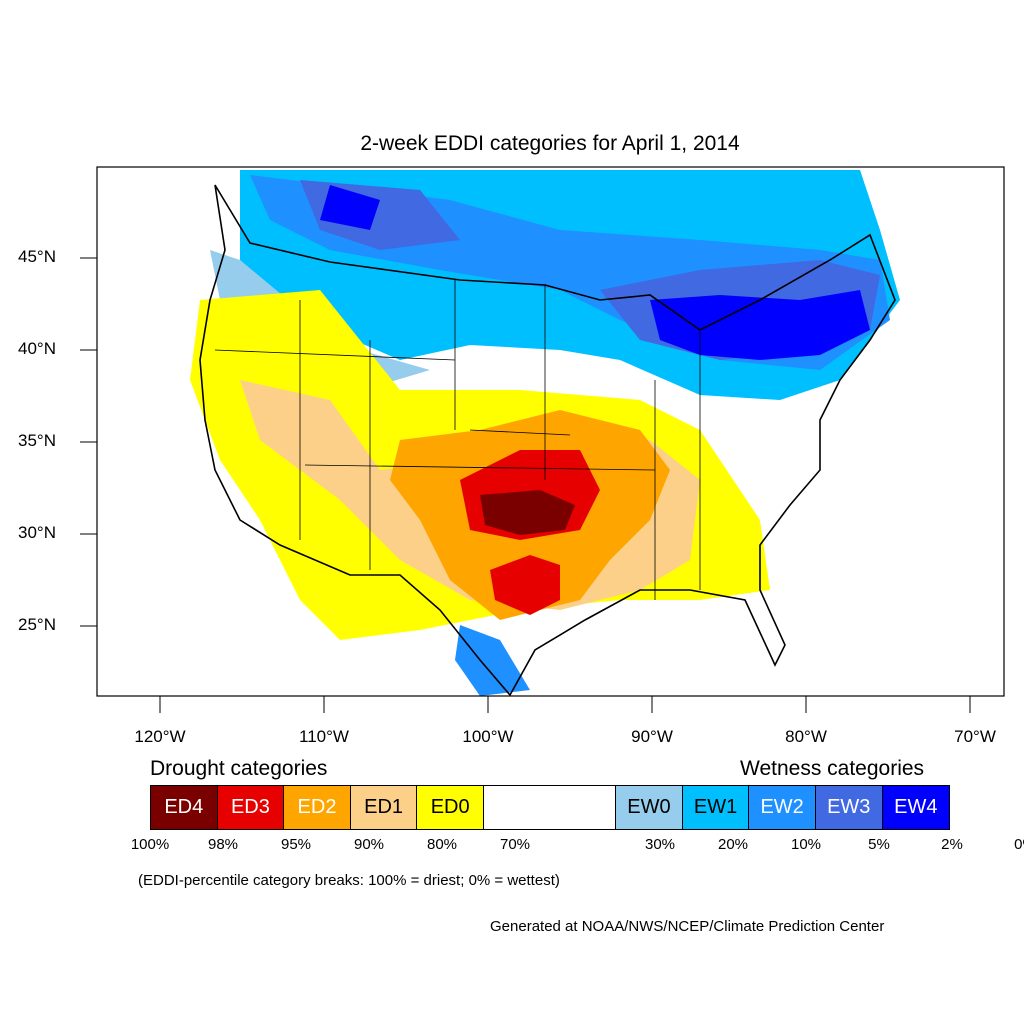 Image resolution: width=1024 pixels, height=1024 pixels. What do you see at coordinates (550, 143) in the screenshot?
I see `map-title: 2-week EDDI categories for April 1, 2014` at bounding box center [550, 143].